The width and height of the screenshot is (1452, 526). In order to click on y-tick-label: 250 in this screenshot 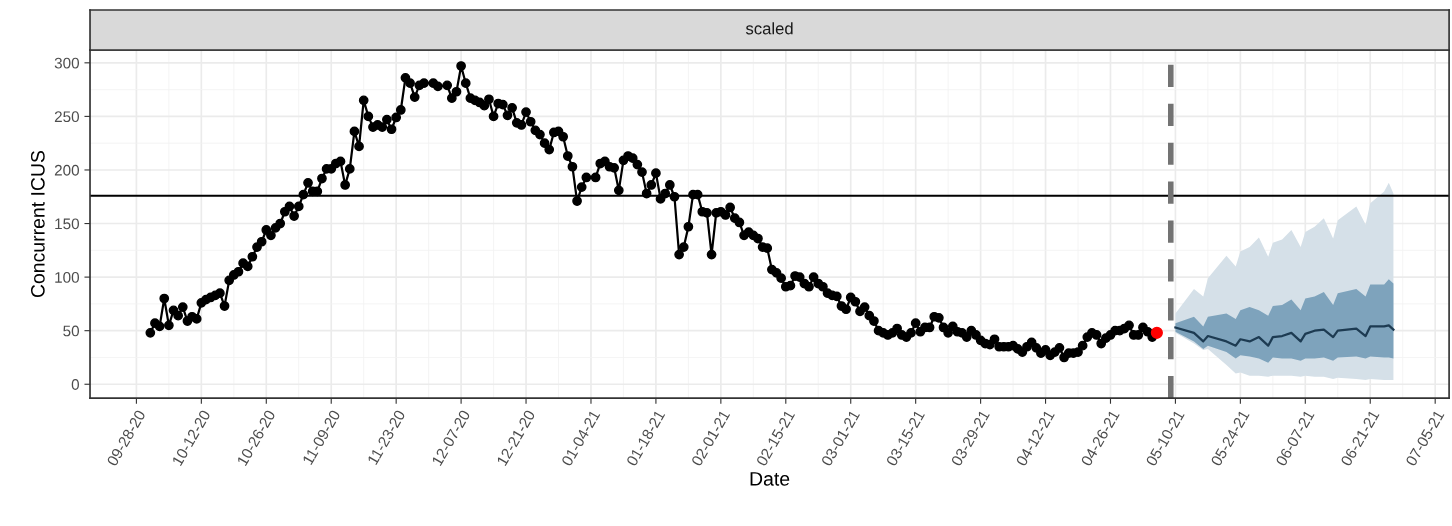, I will do `click(67, 117)`.